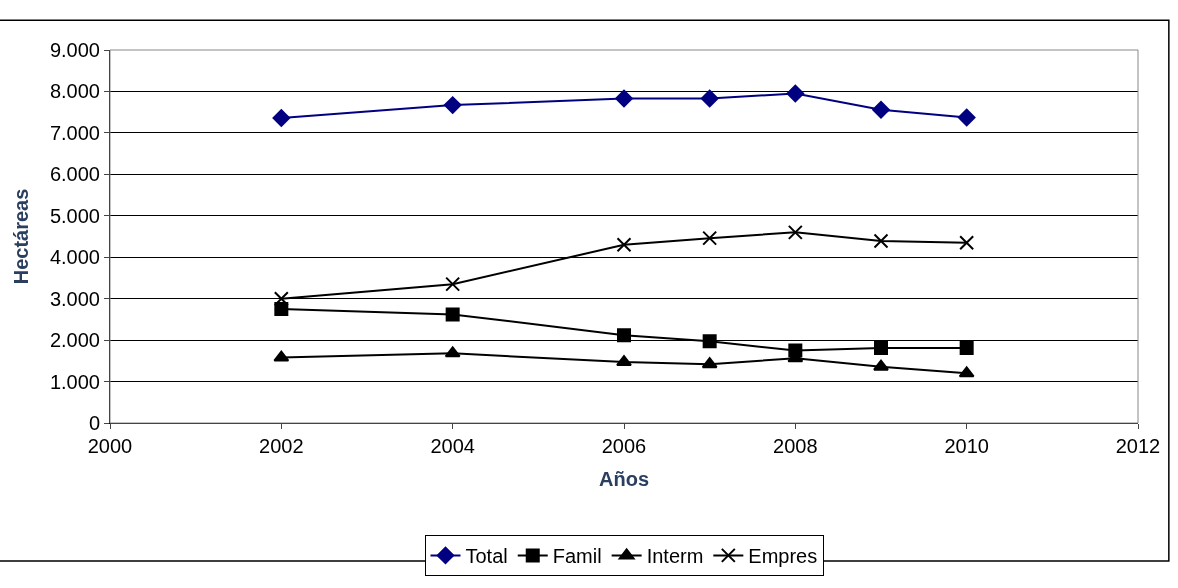  What do you see at coordinates (452, 446) in the screenshot?
I see `x-tick-label: 2004` at bounding box center [452, 446].